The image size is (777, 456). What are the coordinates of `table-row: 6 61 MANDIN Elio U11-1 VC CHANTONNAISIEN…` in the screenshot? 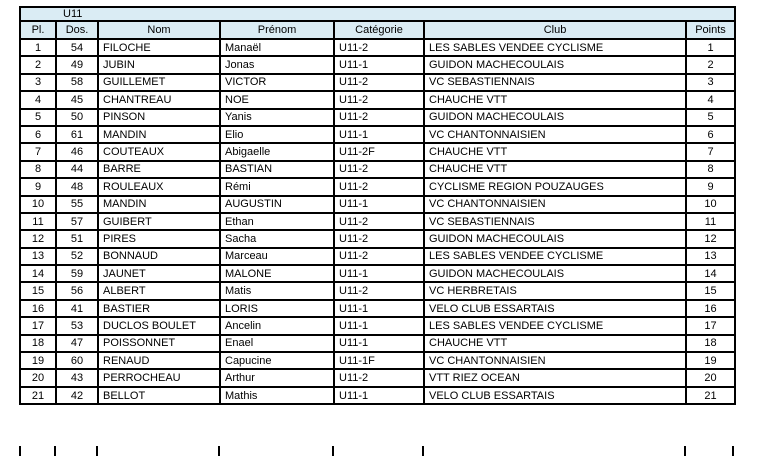 It's located at (377, 134).